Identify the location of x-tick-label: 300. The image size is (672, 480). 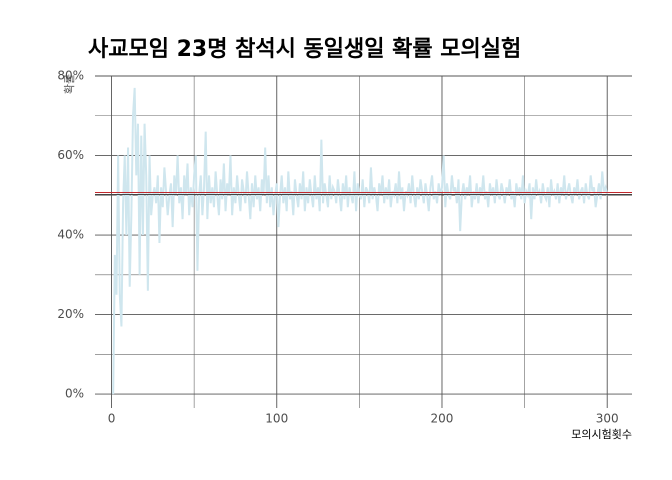
(607, 419).